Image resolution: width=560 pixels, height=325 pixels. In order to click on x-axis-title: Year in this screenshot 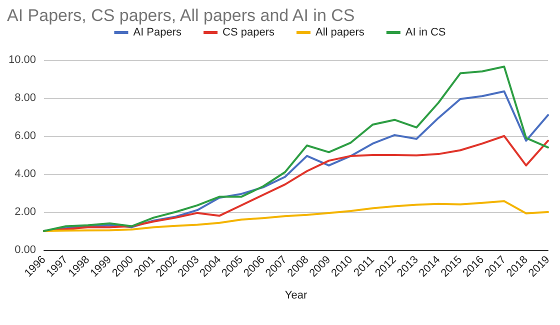, I will do `click(296, 296)`.